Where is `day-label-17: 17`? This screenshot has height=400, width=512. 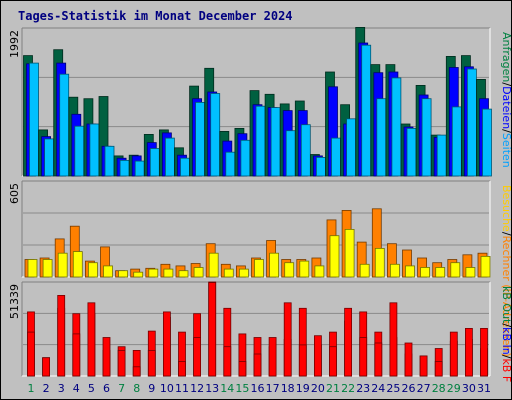
day-label-17: 17 is located at coordinates (273, 388).